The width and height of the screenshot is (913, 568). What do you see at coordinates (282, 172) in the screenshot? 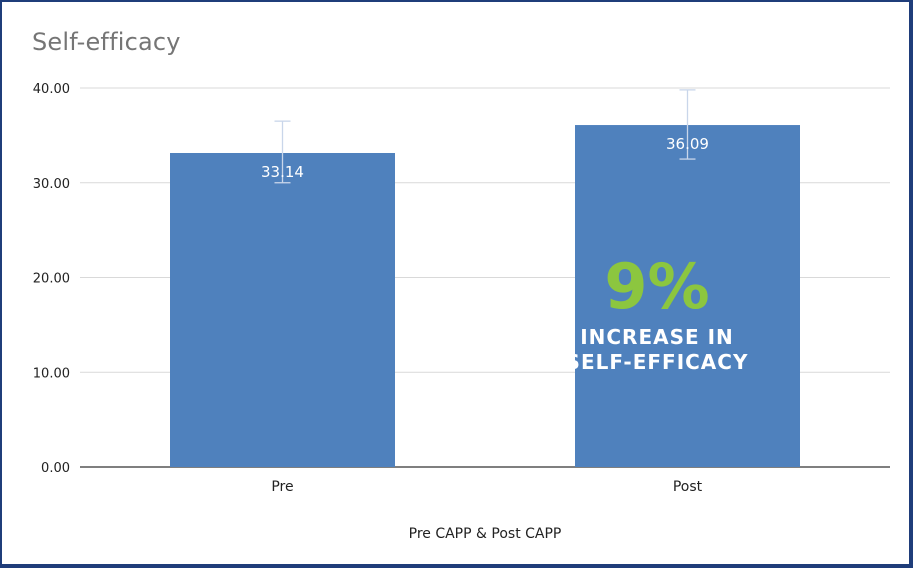
I see `data-label: 33.14` at bounding box center [282, 172].